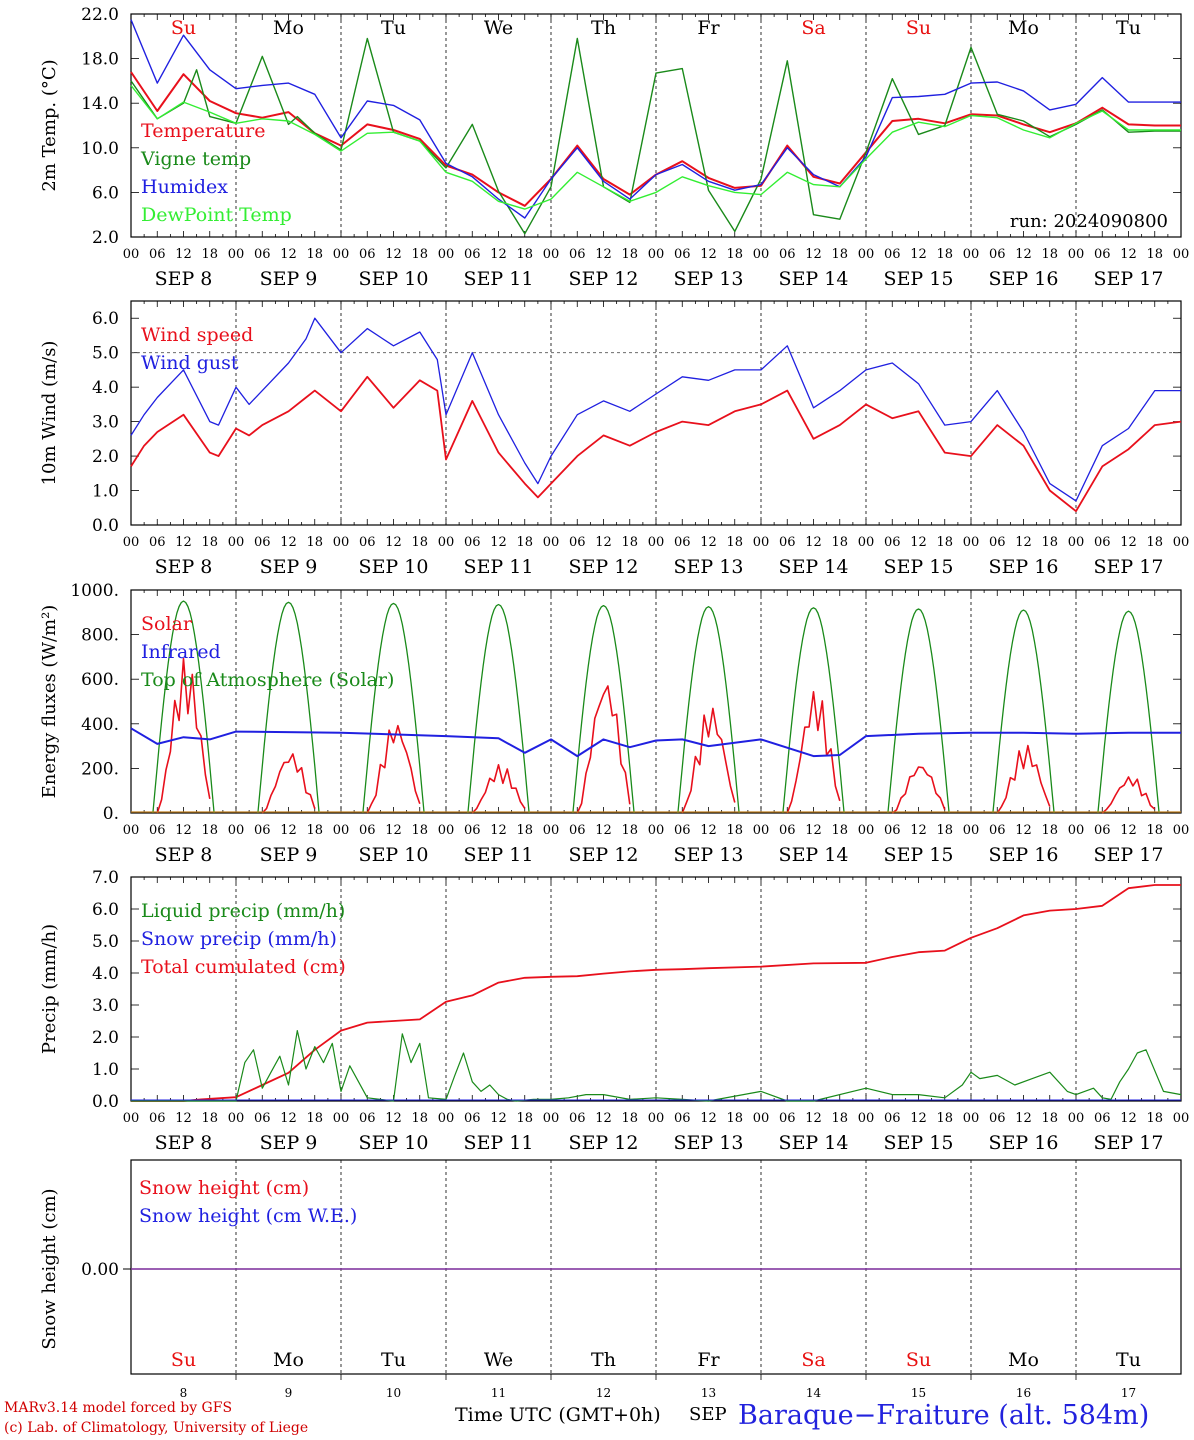 The width and height of the screenshot is (1194, 1440). Describe the element at coordinates (558, 1415) in the screenshot. I see `footer-time-label: Time UTC (GMT+0h)` at that location.